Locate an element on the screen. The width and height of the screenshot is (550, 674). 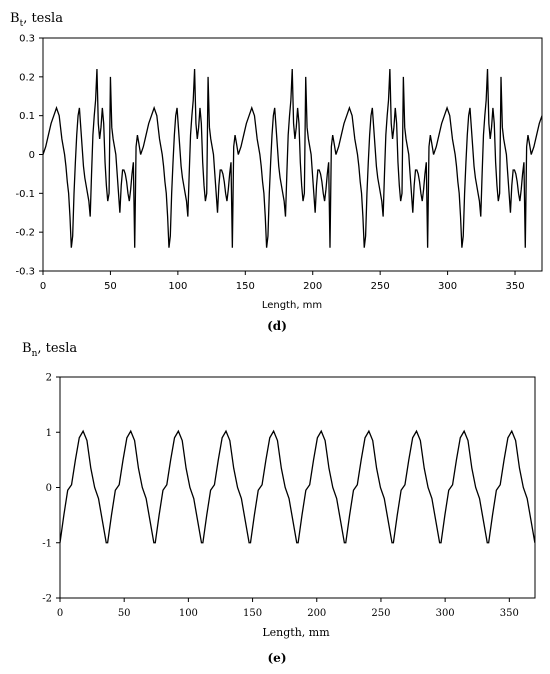
xlabel-d: Length, mm is located at coordinates (292, 305).